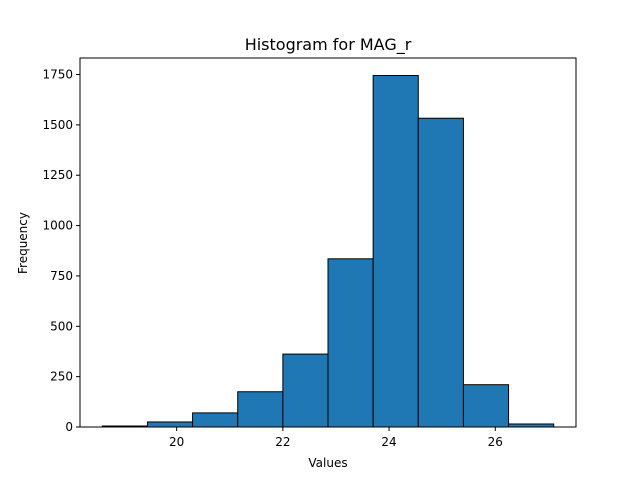 This screenshot has width=640, height=485. Describe the element at coordinates (176, 442) in the screenshot. I see `x-tick-label: 20` at that location.